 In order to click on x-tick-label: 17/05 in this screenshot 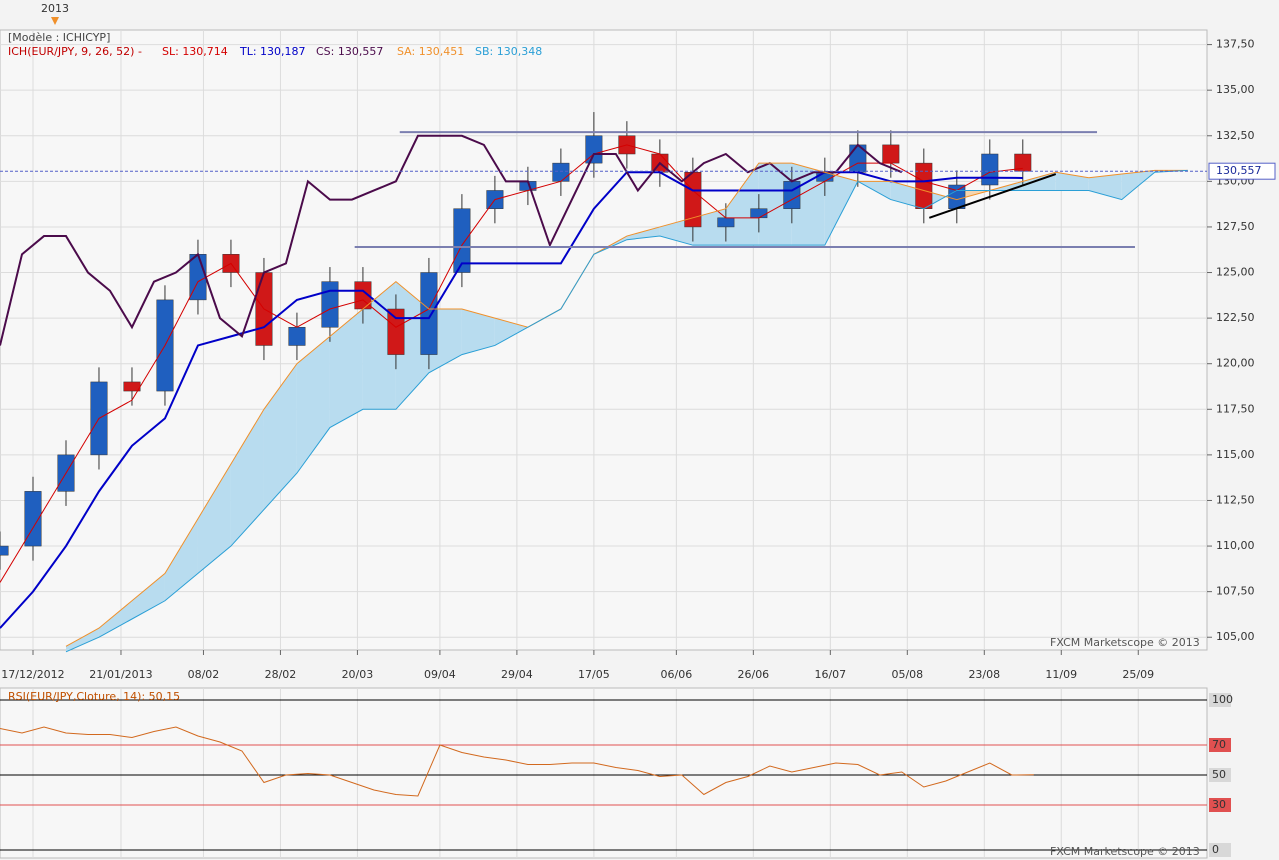, I will do `click(594, 674)`.